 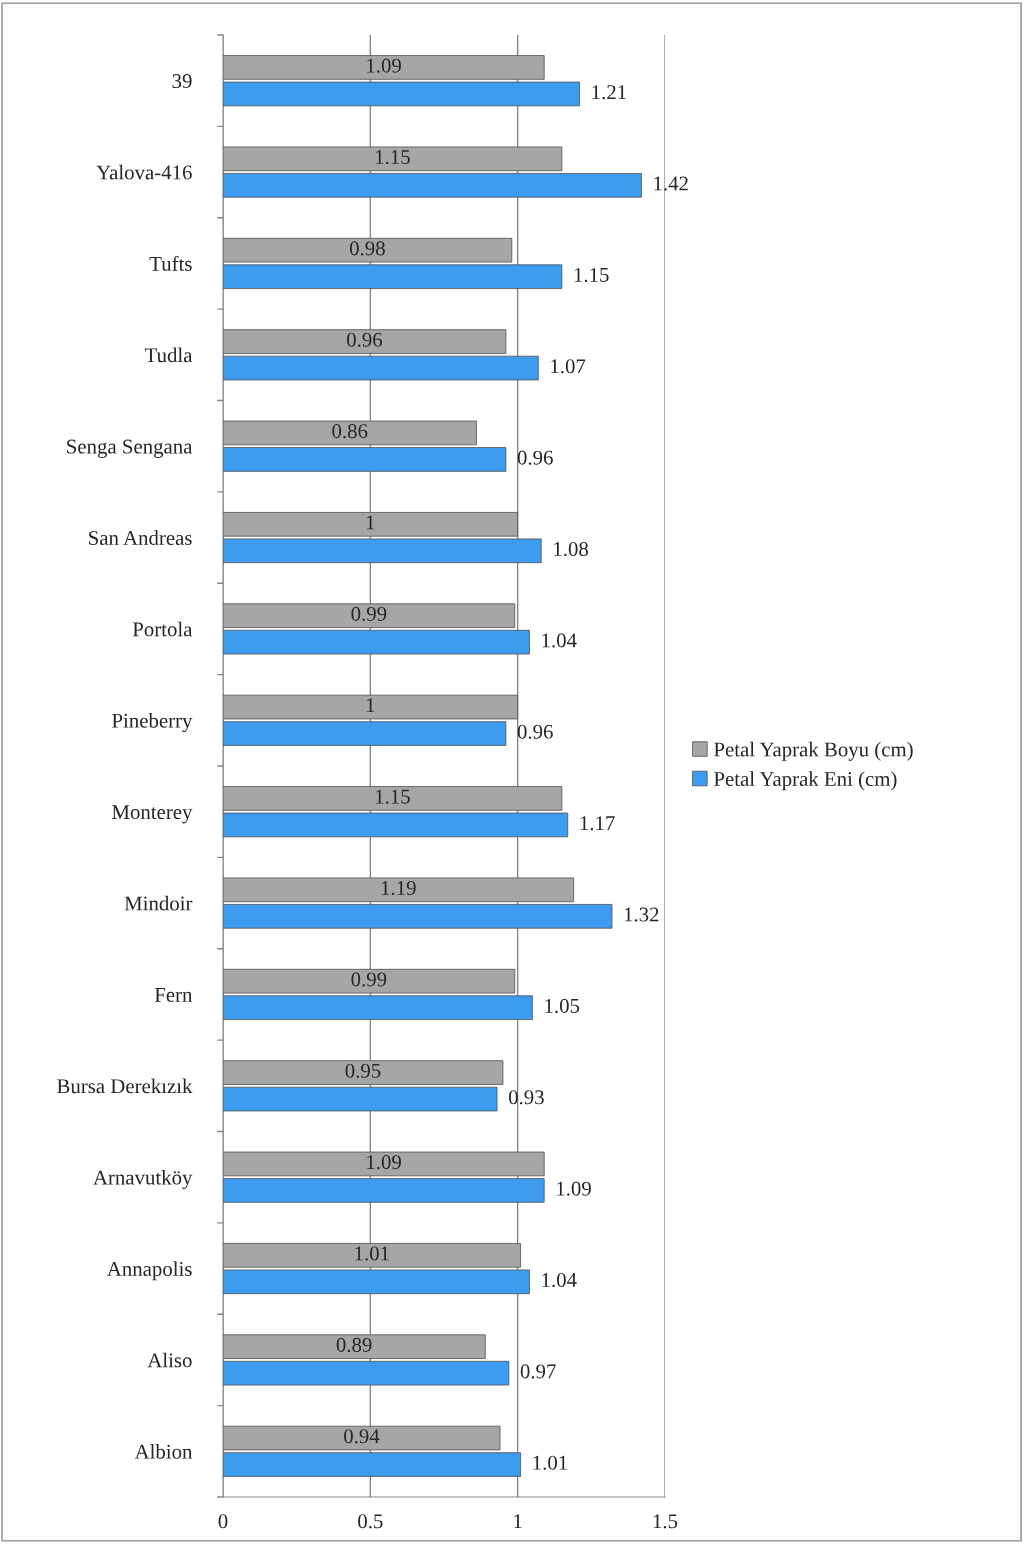 What do you see at coordinates (665, 1521) in the screenshot?
I see `x-tick-label: 1.5` at bounding box center [665, 1521].